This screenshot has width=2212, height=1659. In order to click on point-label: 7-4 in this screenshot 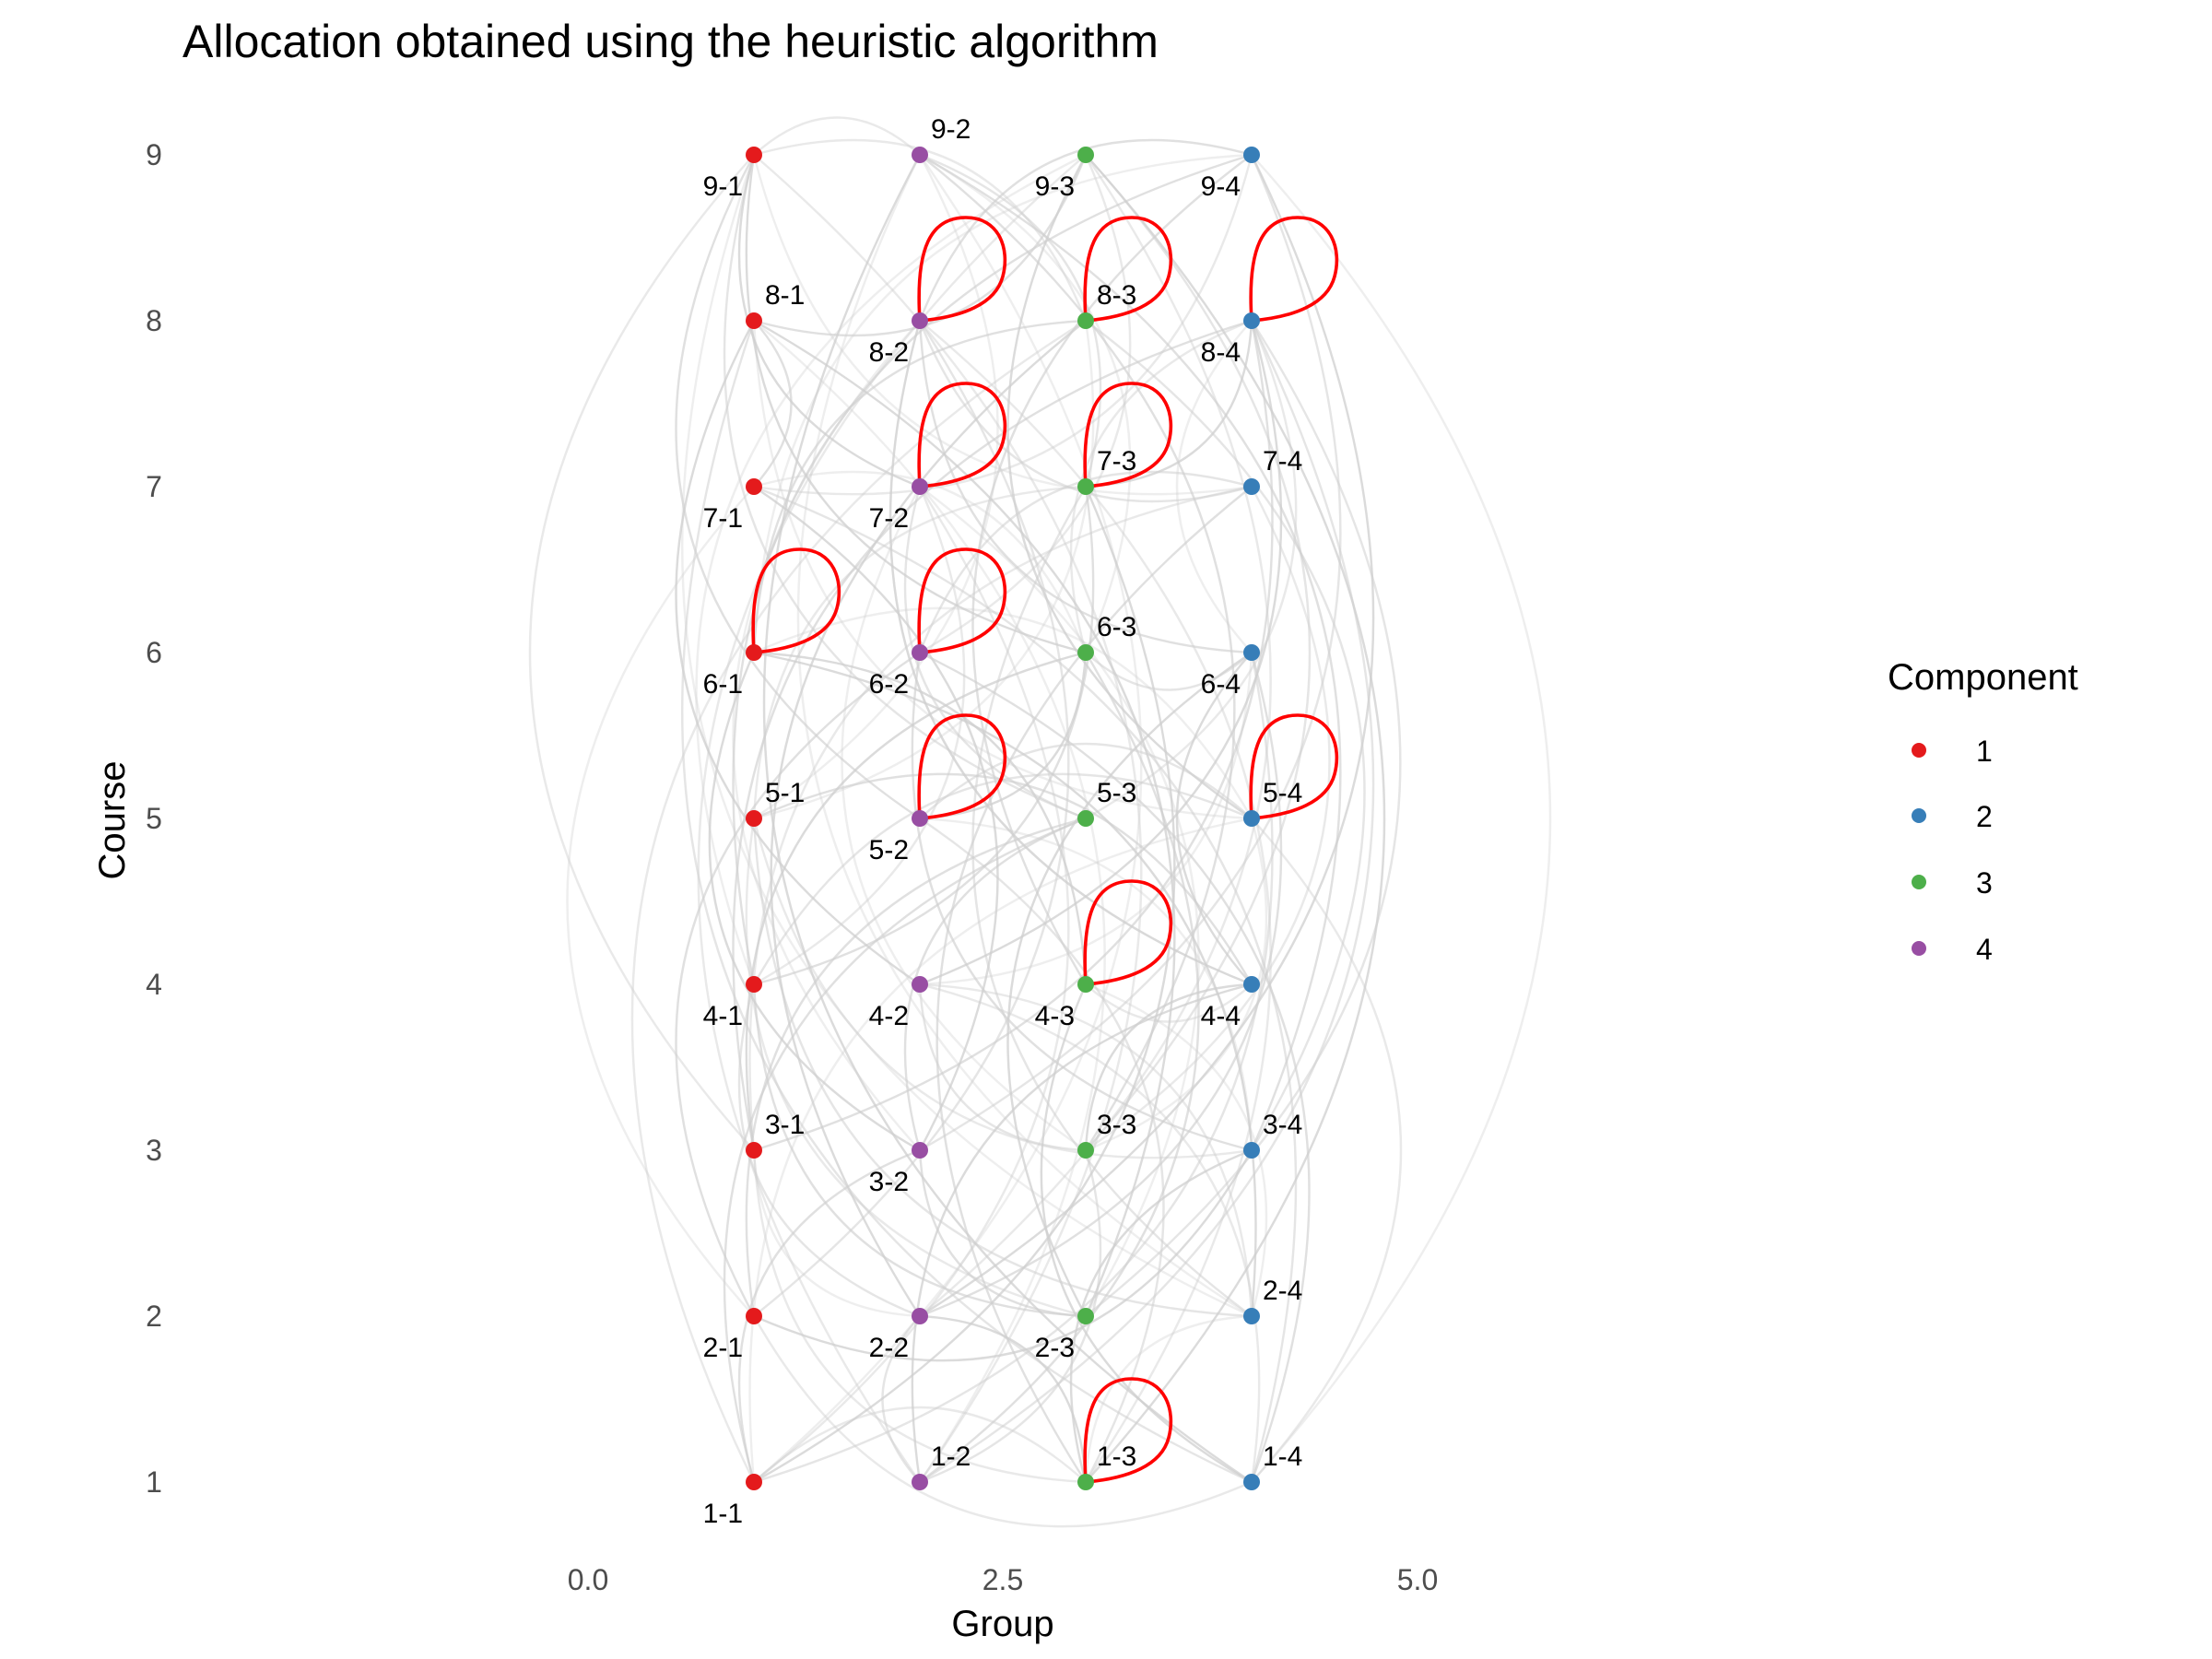, I will do `click(1282, 461)`.